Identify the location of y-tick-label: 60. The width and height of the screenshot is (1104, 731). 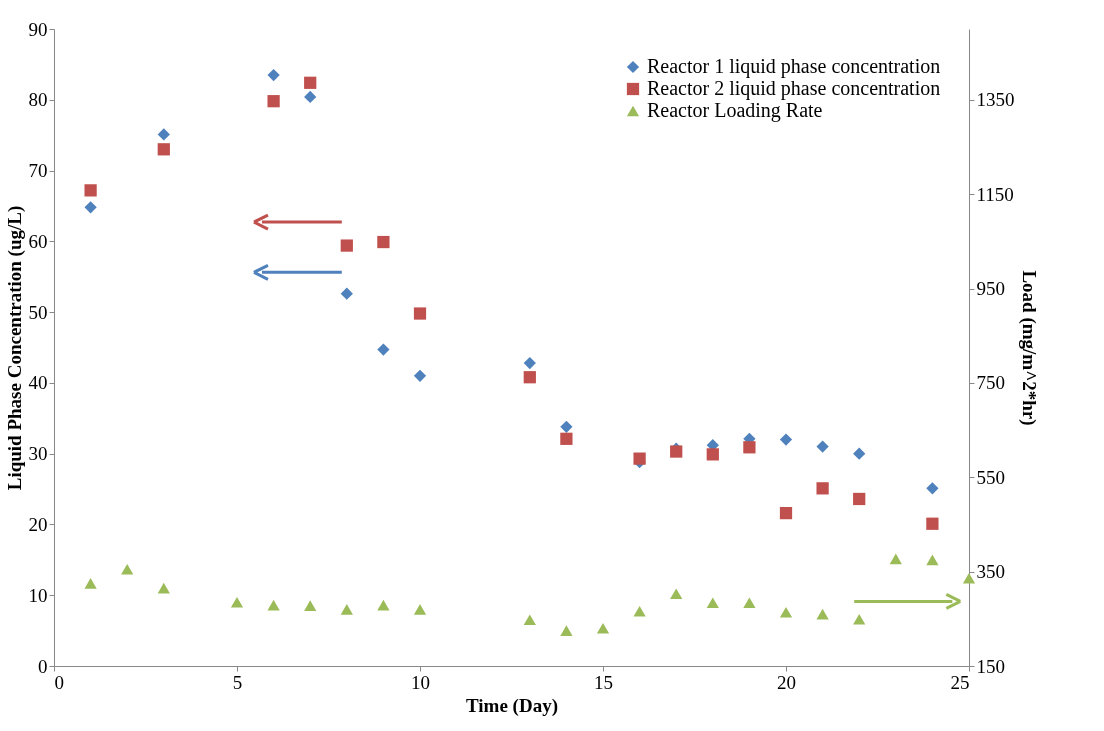
(38, 241).